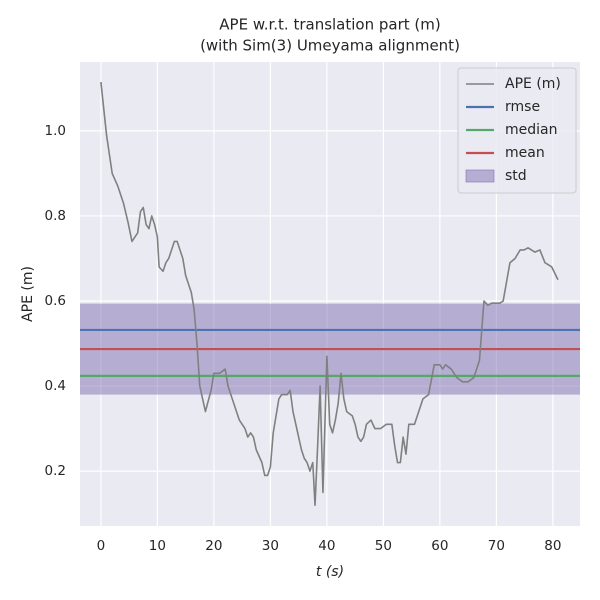 The width and height of the screenshot is (600, 600). I want to click on y-tick-label: 0.8, so click(55, 216).